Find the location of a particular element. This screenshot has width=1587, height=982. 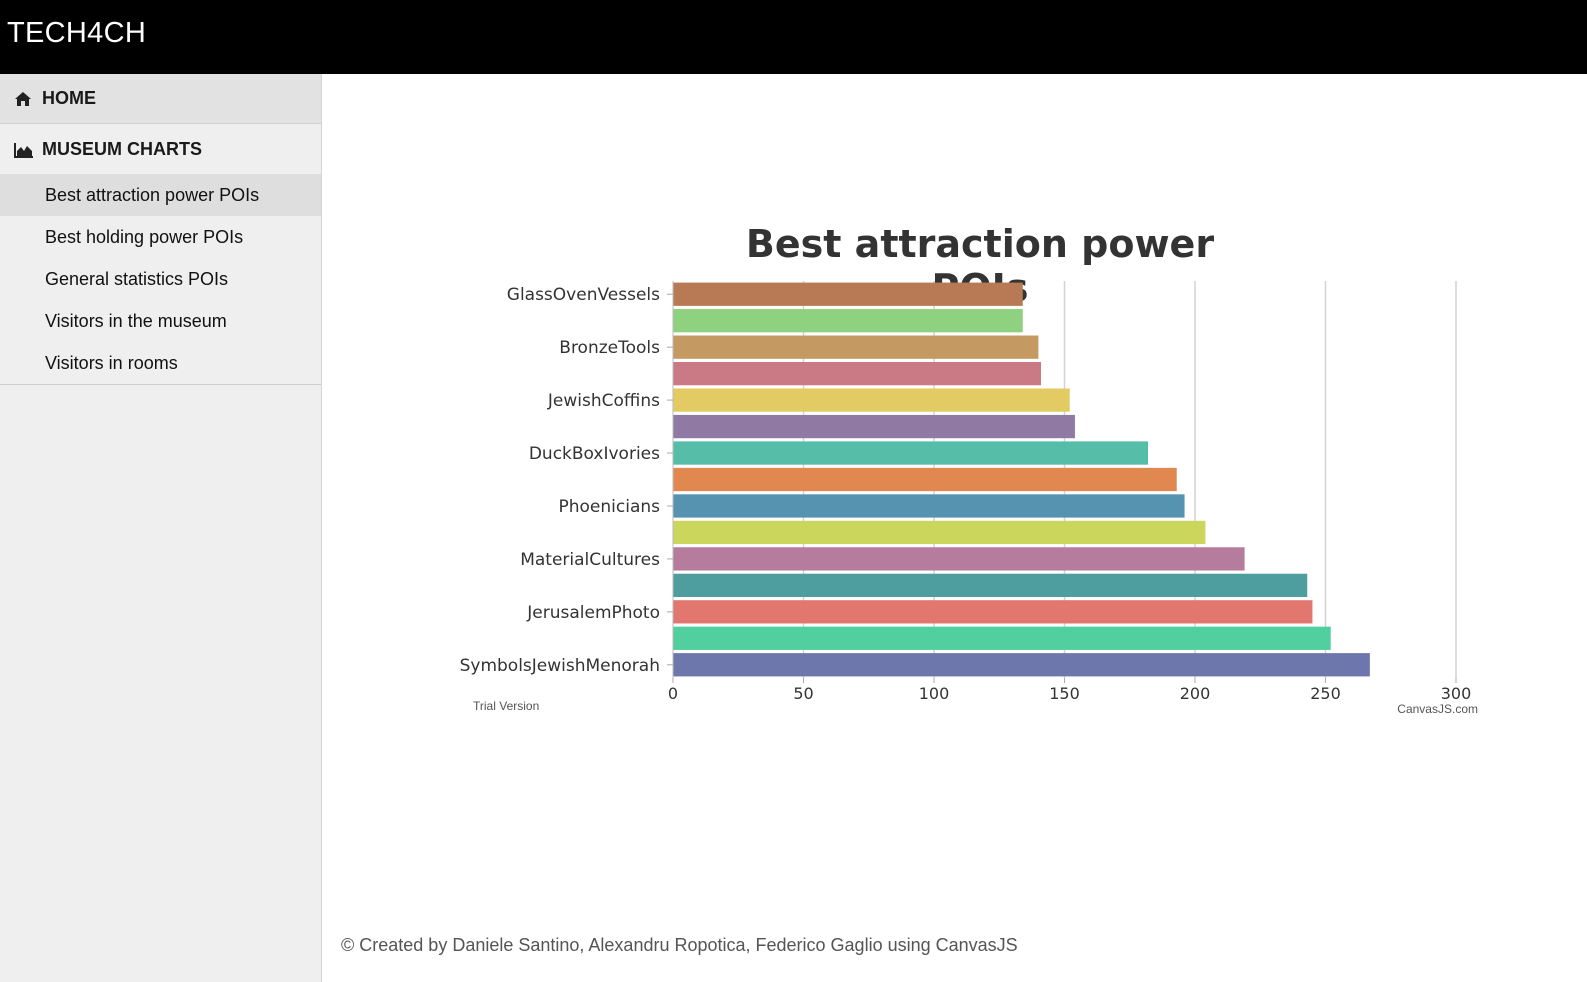

sidebar-item-visitors-rooms: Visitors in rooms is located at coordinates (111, 362).